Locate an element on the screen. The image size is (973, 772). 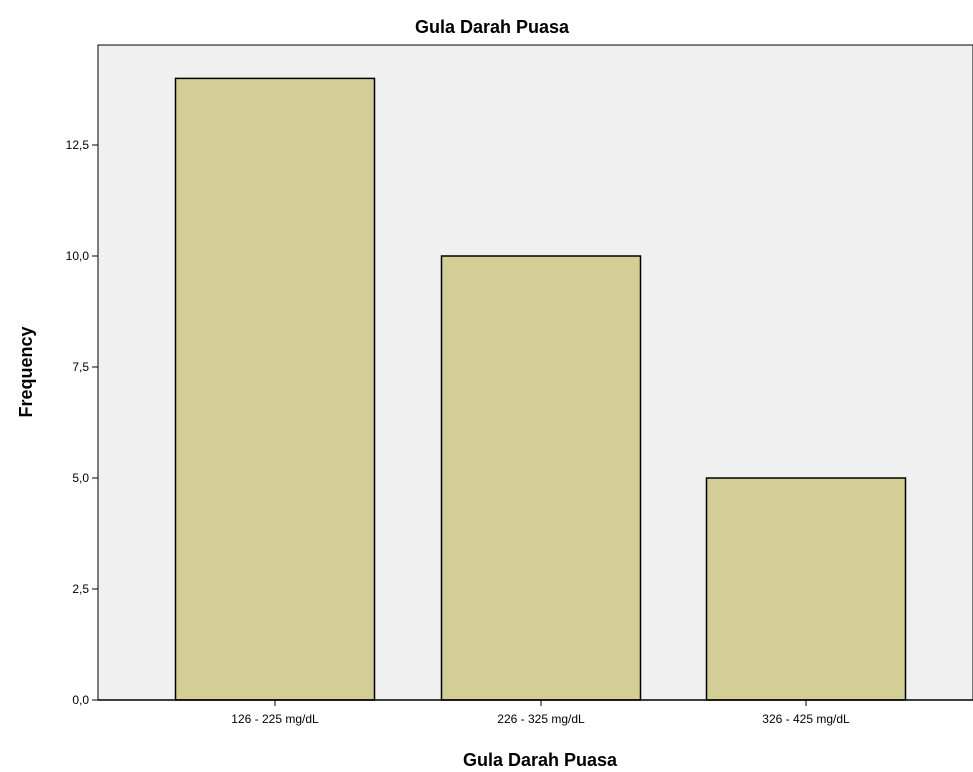
y-axis: 0,0 2,5 5,0 7,5 10,0 12,5 is located at coordinates (82, 422).